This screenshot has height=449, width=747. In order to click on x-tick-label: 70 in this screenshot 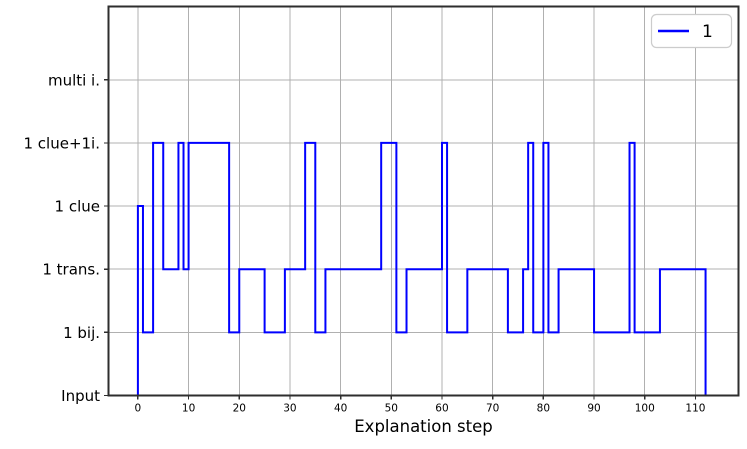, I will do `click(492, 409)`.